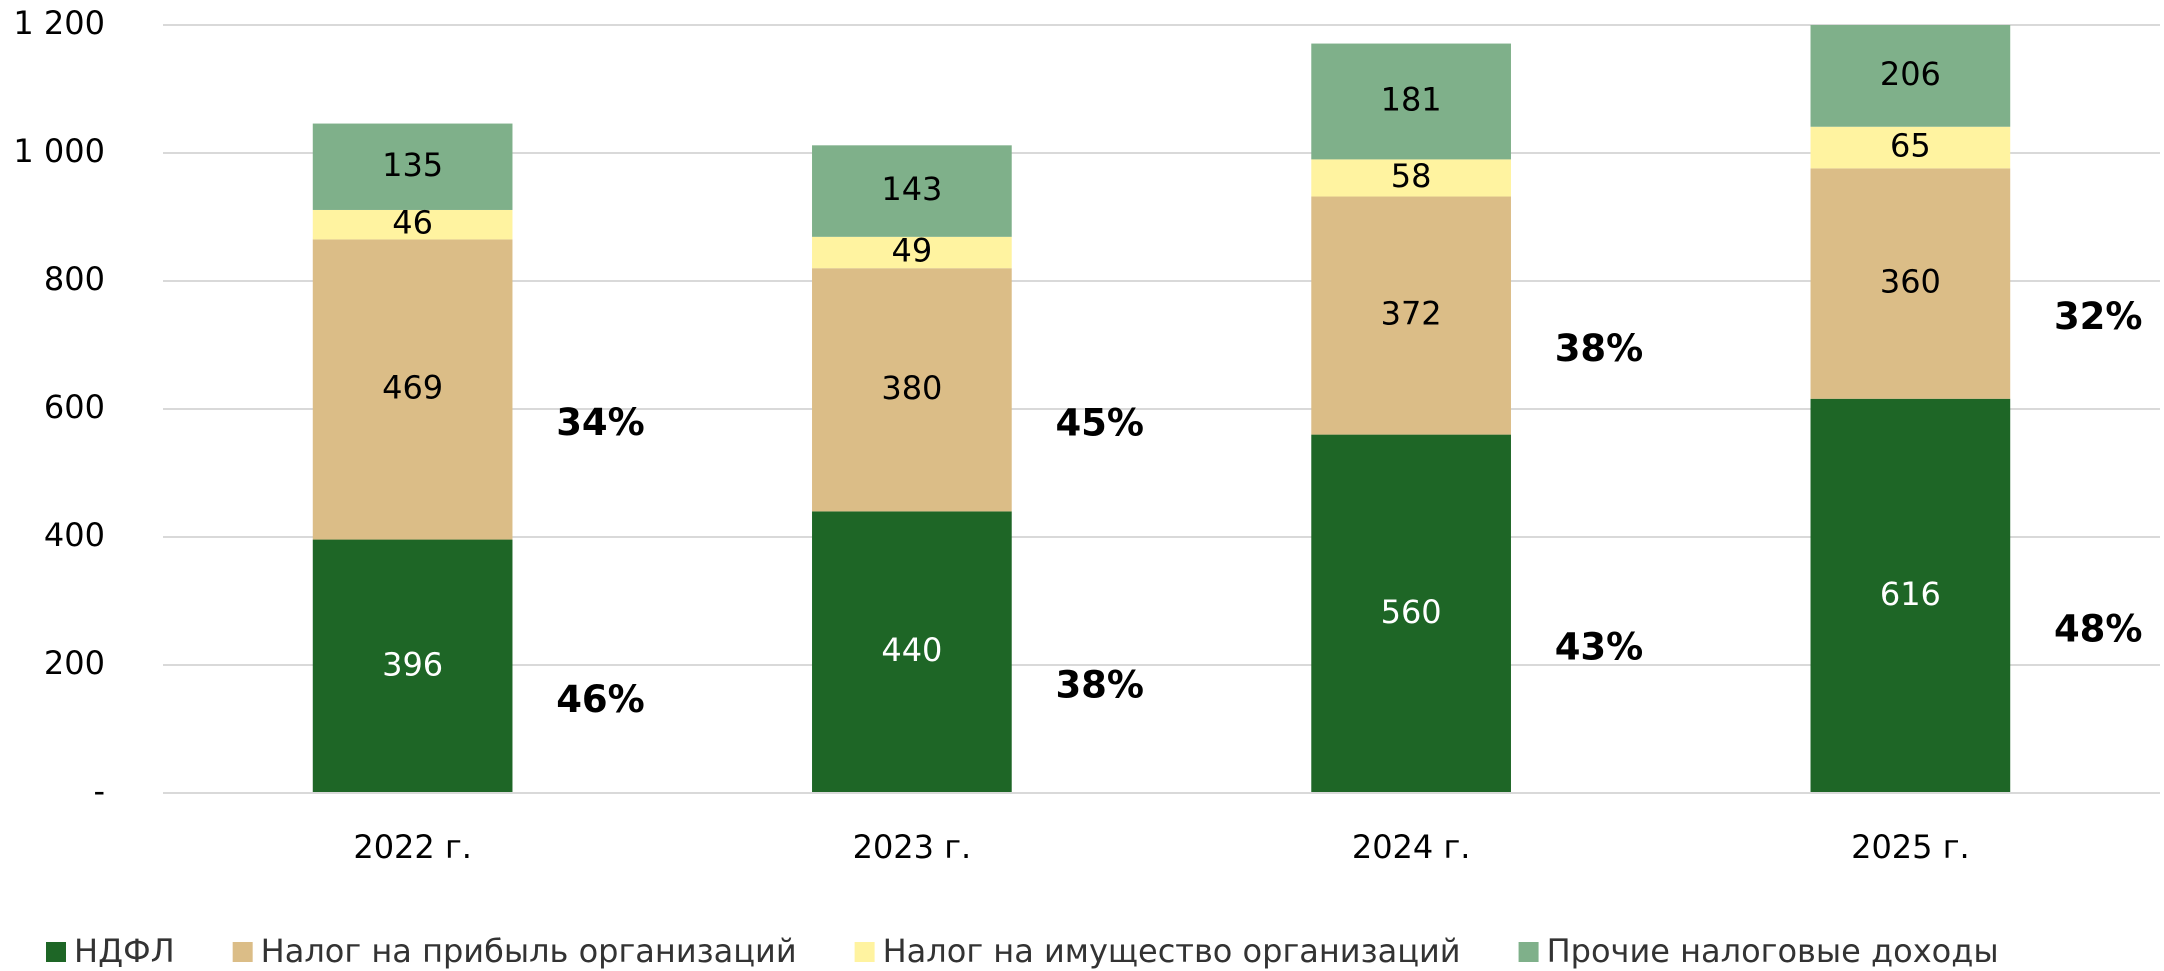 Image resolution: width=2164 pixels, height=971 pixels. I want to click on legend-label: Налог на прибыль организаций, so click(529, 951).